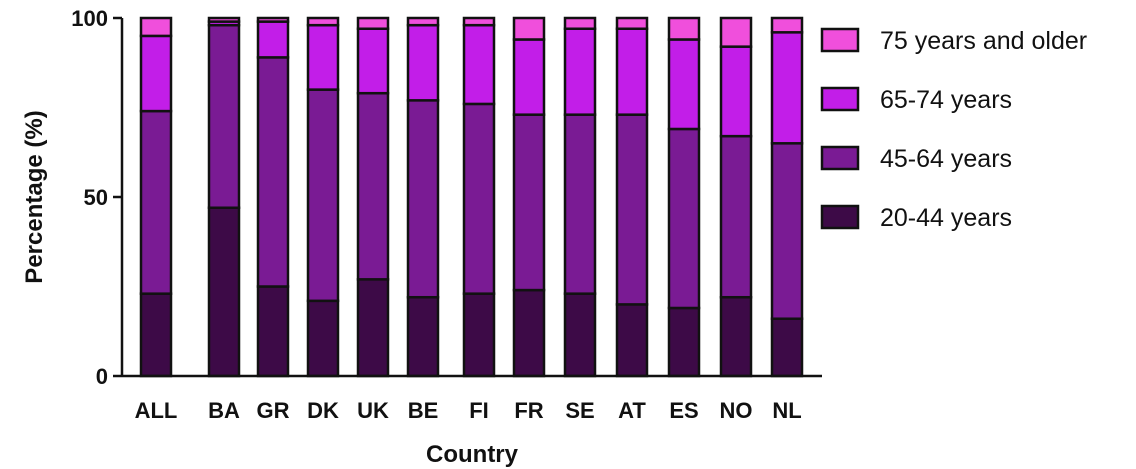 The height and width of the screenshot is (469, 1136). What do you see at coordinates (423, 410) in the screenshot?
I see `x-tick-label-be: BE` at bounding box center [423, 410].